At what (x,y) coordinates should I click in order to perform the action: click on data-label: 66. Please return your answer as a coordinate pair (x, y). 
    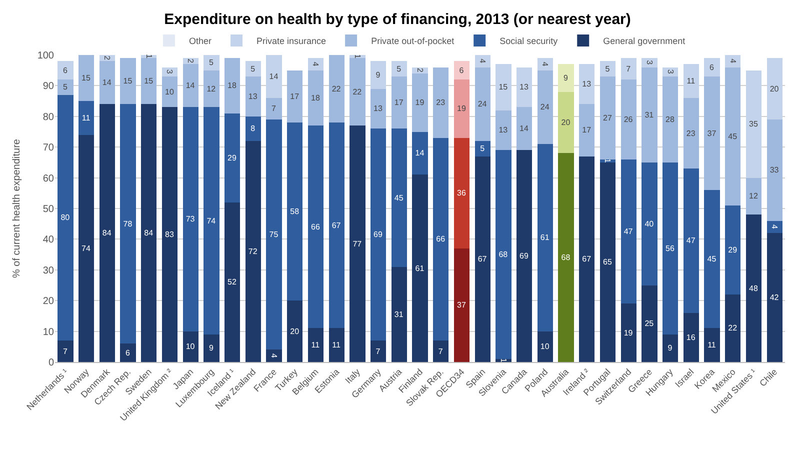
    Looking at the image, I should click on (315, 227).